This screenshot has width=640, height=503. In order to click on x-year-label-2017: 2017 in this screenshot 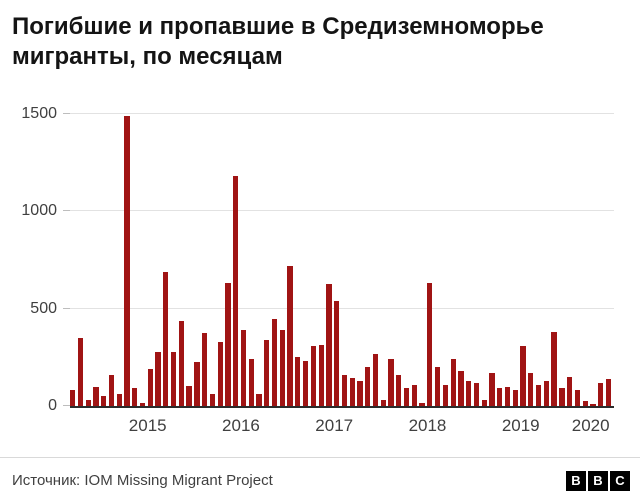, I will do `click(334, 425)`.